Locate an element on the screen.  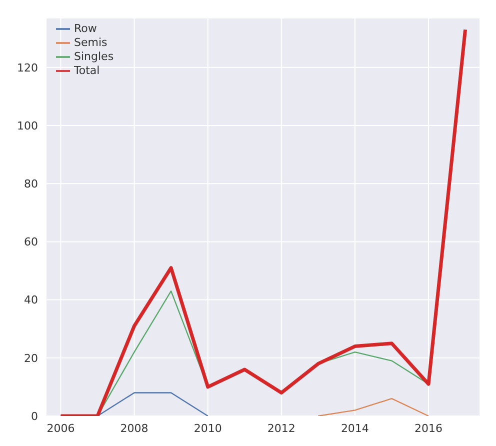
y-tick-label: 20 is located at coordinates (31, 358).